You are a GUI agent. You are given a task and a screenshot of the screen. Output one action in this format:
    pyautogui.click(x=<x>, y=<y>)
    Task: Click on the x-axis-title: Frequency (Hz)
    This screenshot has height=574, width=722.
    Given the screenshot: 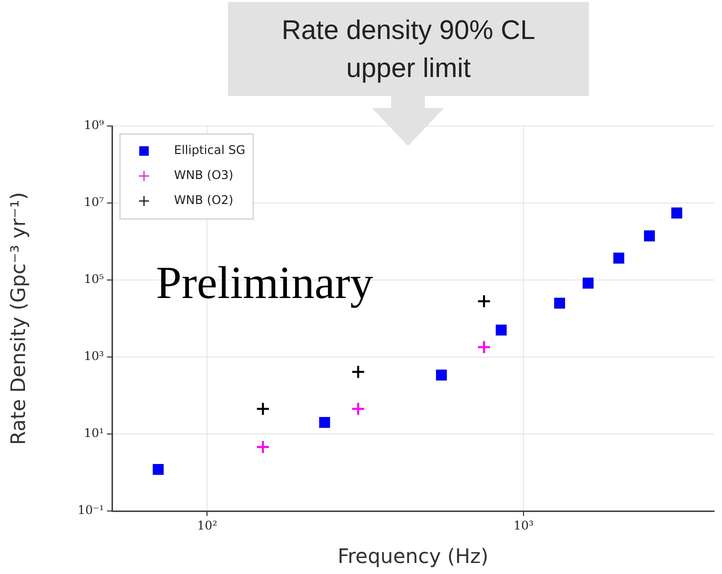 What is the action you would take?
    pyautogui.click(x=413, y=556)
    